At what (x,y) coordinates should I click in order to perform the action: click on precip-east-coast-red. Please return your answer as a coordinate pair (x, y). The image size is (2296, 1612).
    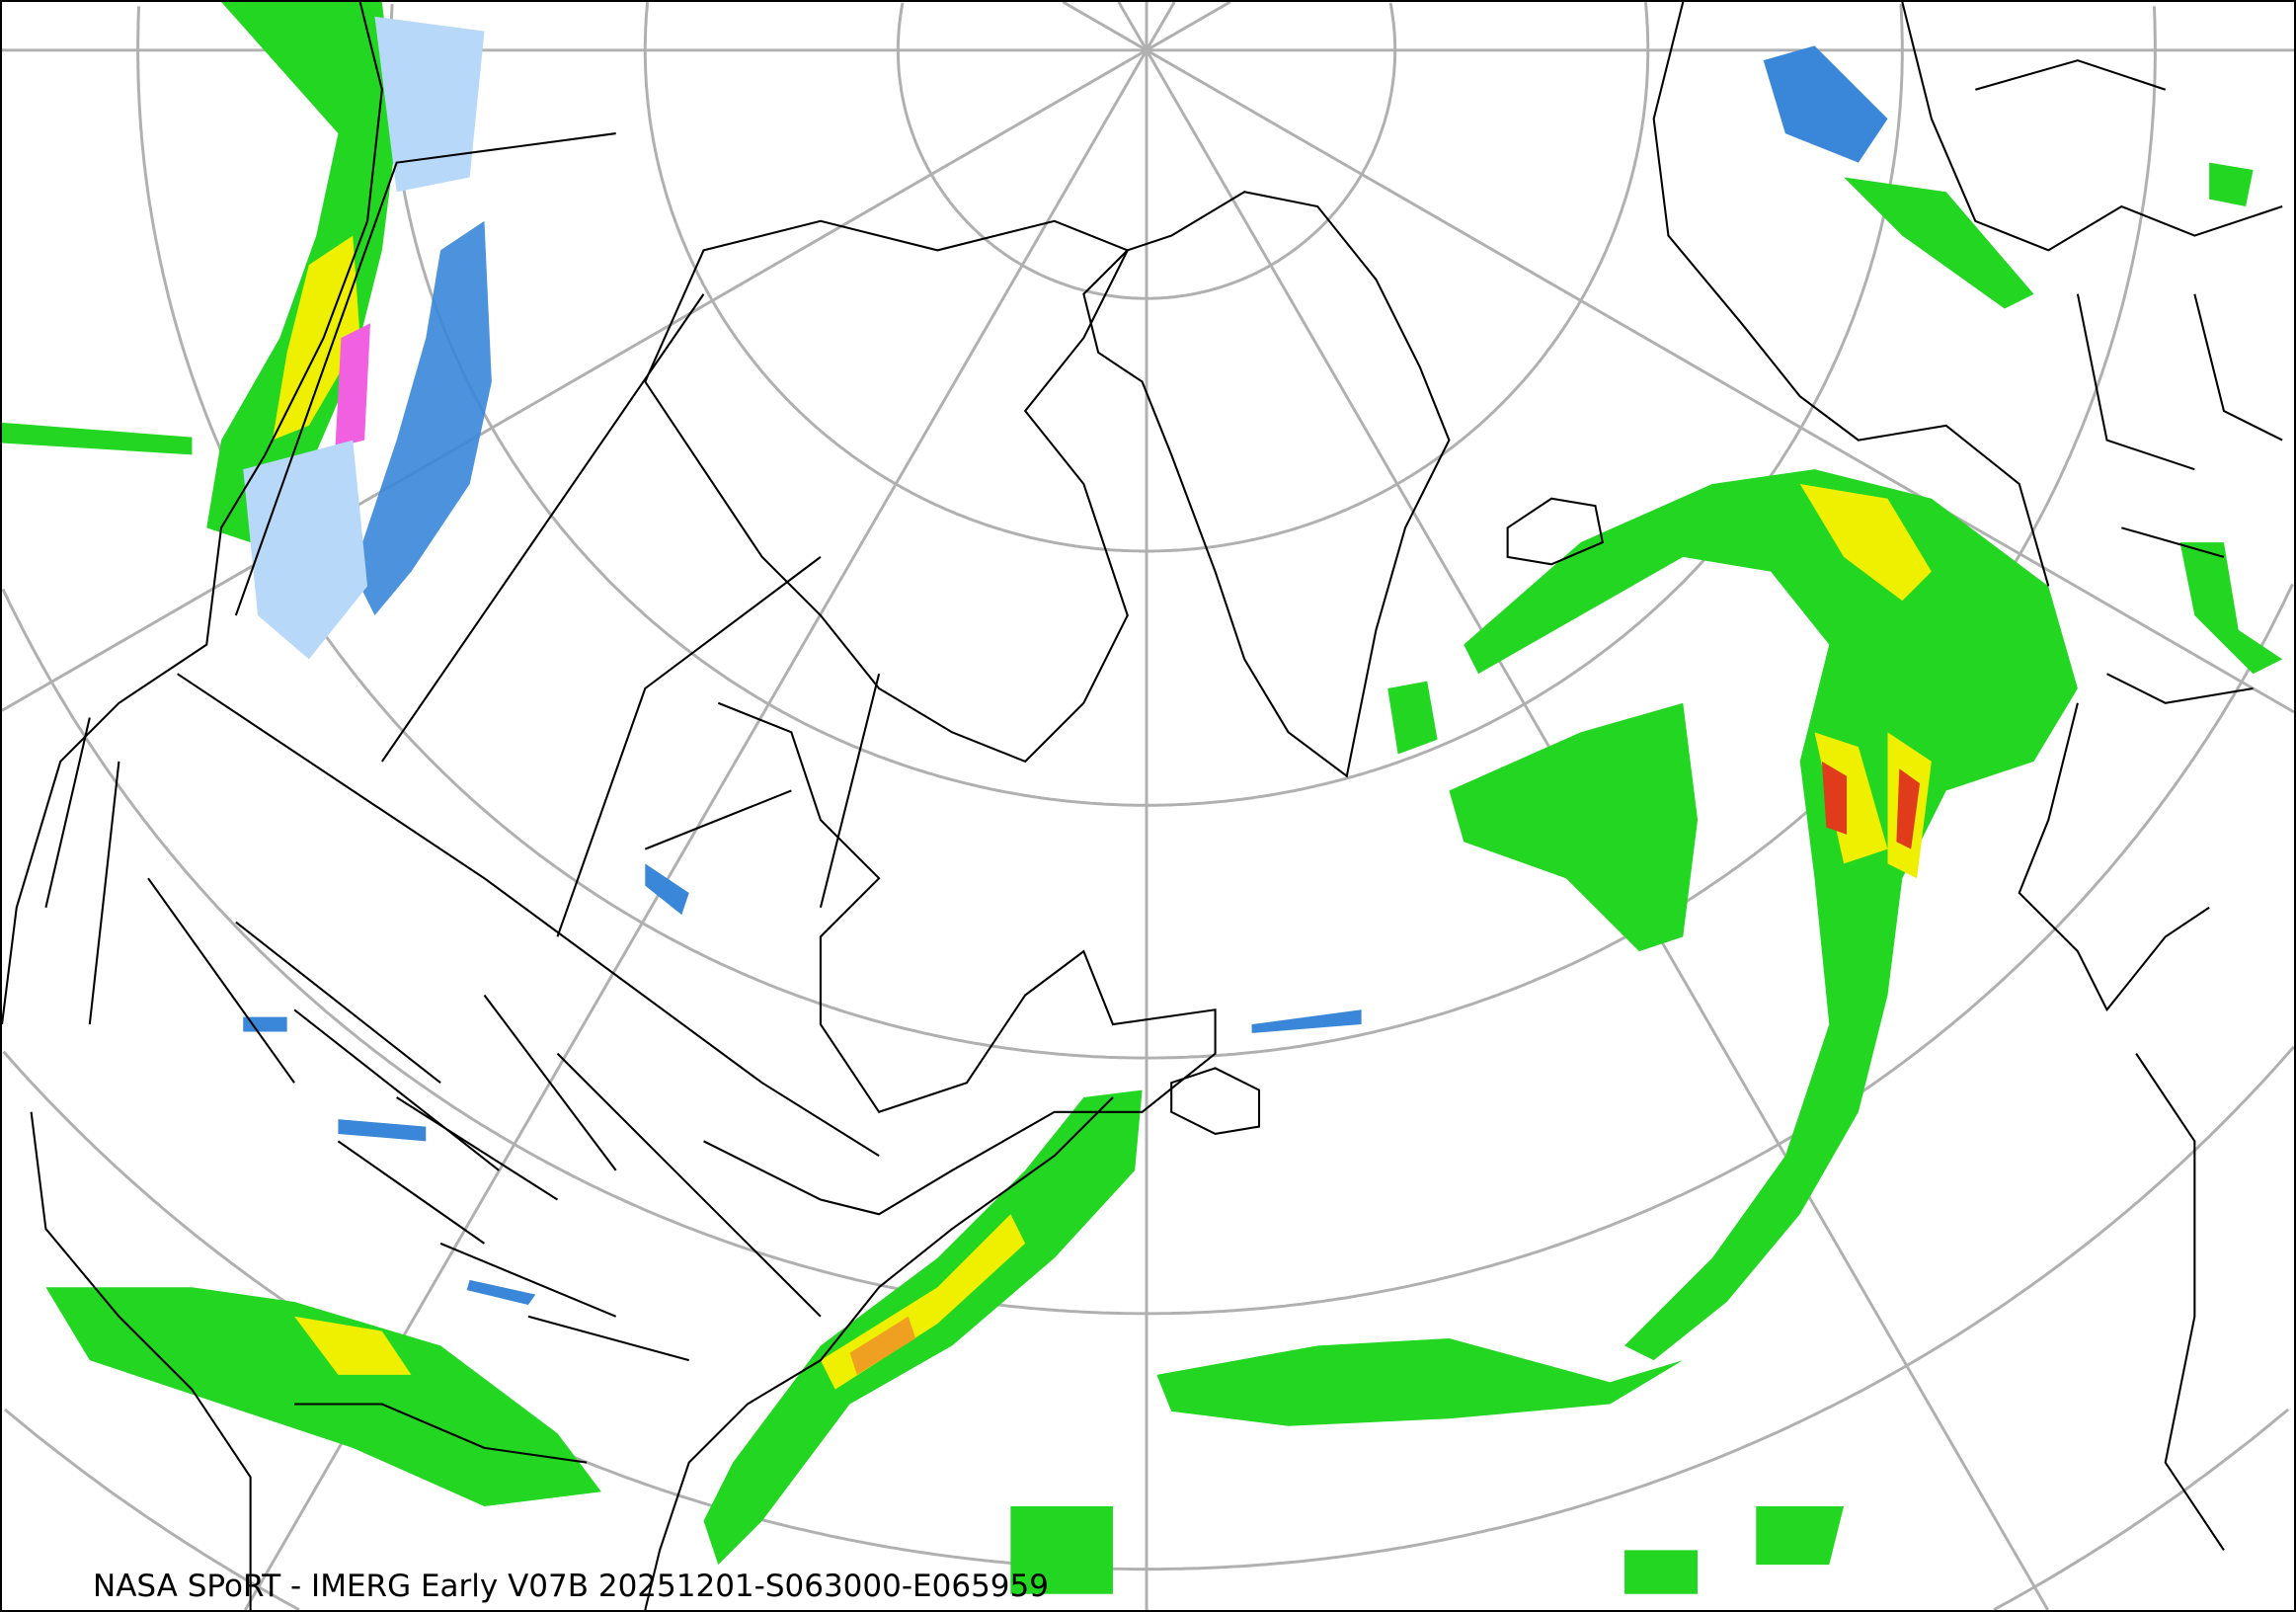
    Looking at the image, I should click on (883, 1345).